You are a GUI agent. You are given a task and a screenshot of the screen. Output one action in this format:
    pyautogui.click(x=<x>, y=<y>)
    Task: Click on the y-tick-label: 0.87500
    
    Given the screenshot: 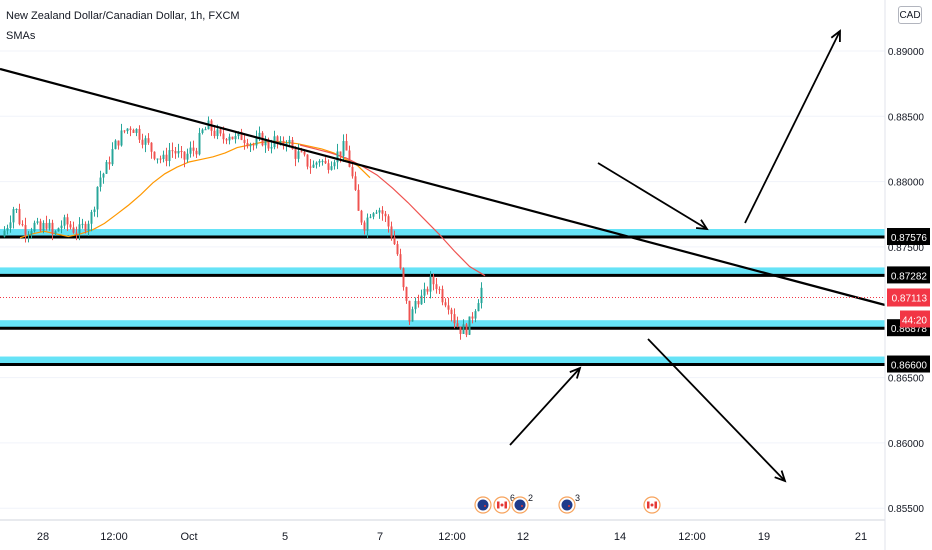 What is the action you would take?
    pyautogui.click(x=906, y=248)
    